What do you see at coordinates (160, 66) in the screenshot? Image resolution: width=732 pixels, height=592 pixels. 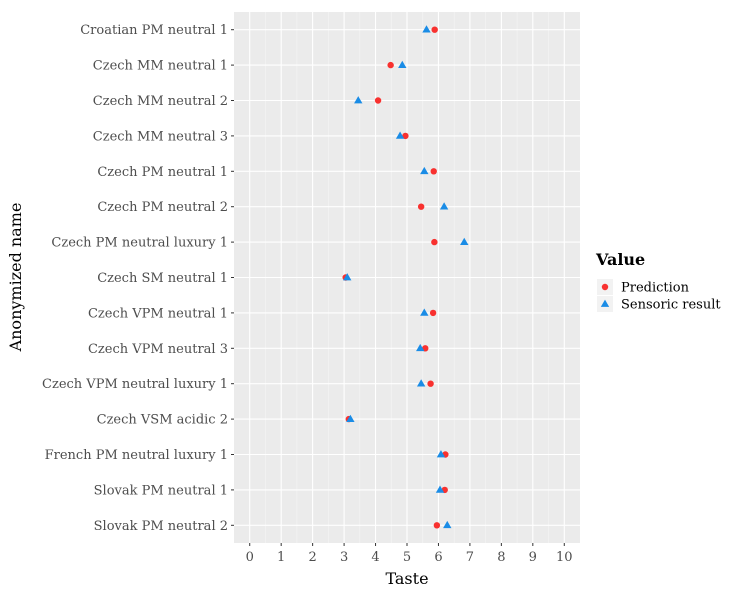 I see `y-tick-label: Czech MM neutral 1` at bounding box center [160, 66].